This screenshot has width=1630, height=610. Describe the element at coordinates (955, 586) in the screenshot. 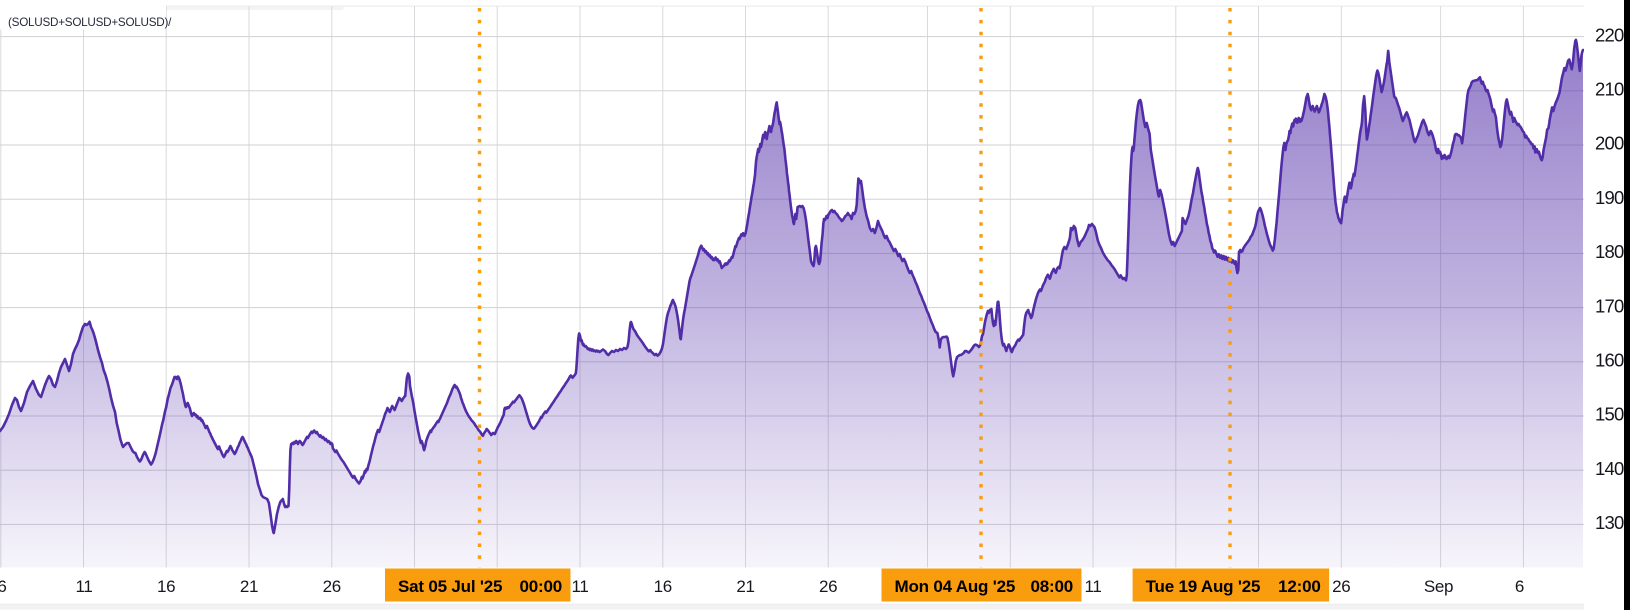

I see `svg-text: Mon 04 Aug '25` at that location.